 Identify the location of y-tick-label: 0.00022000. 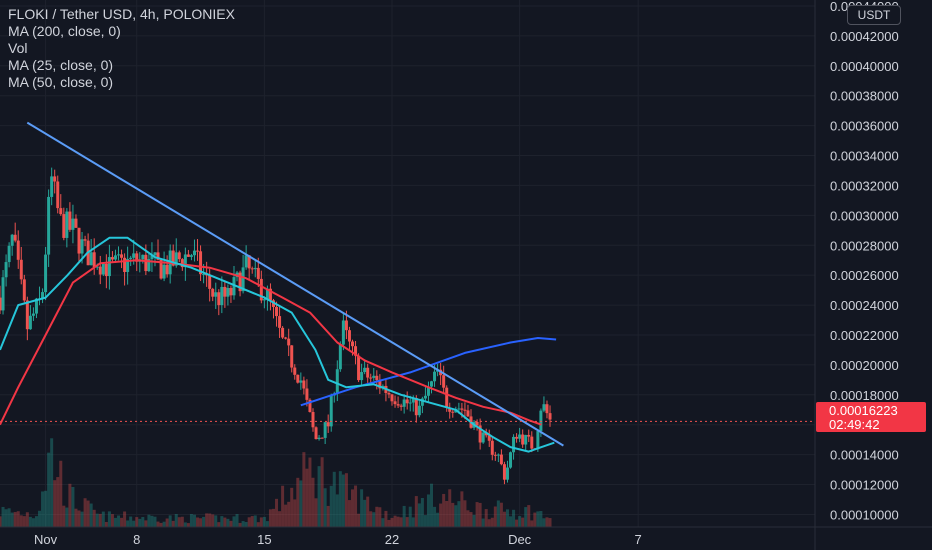
(864, 335).